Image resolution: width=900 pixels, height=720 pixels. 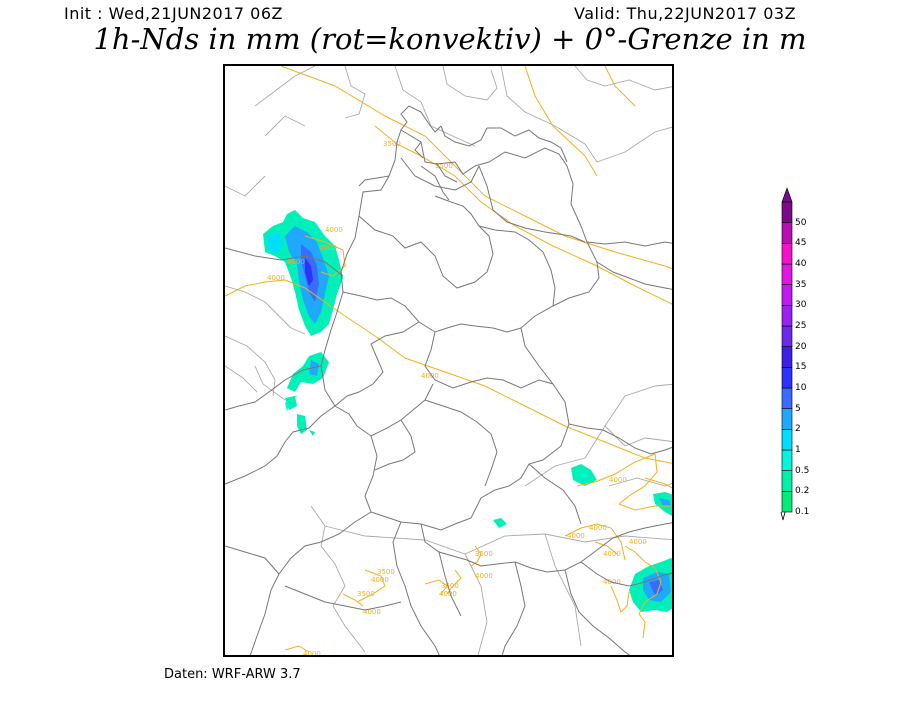 I want to click on legend-level-label: 25, so click(x=801, y=326).